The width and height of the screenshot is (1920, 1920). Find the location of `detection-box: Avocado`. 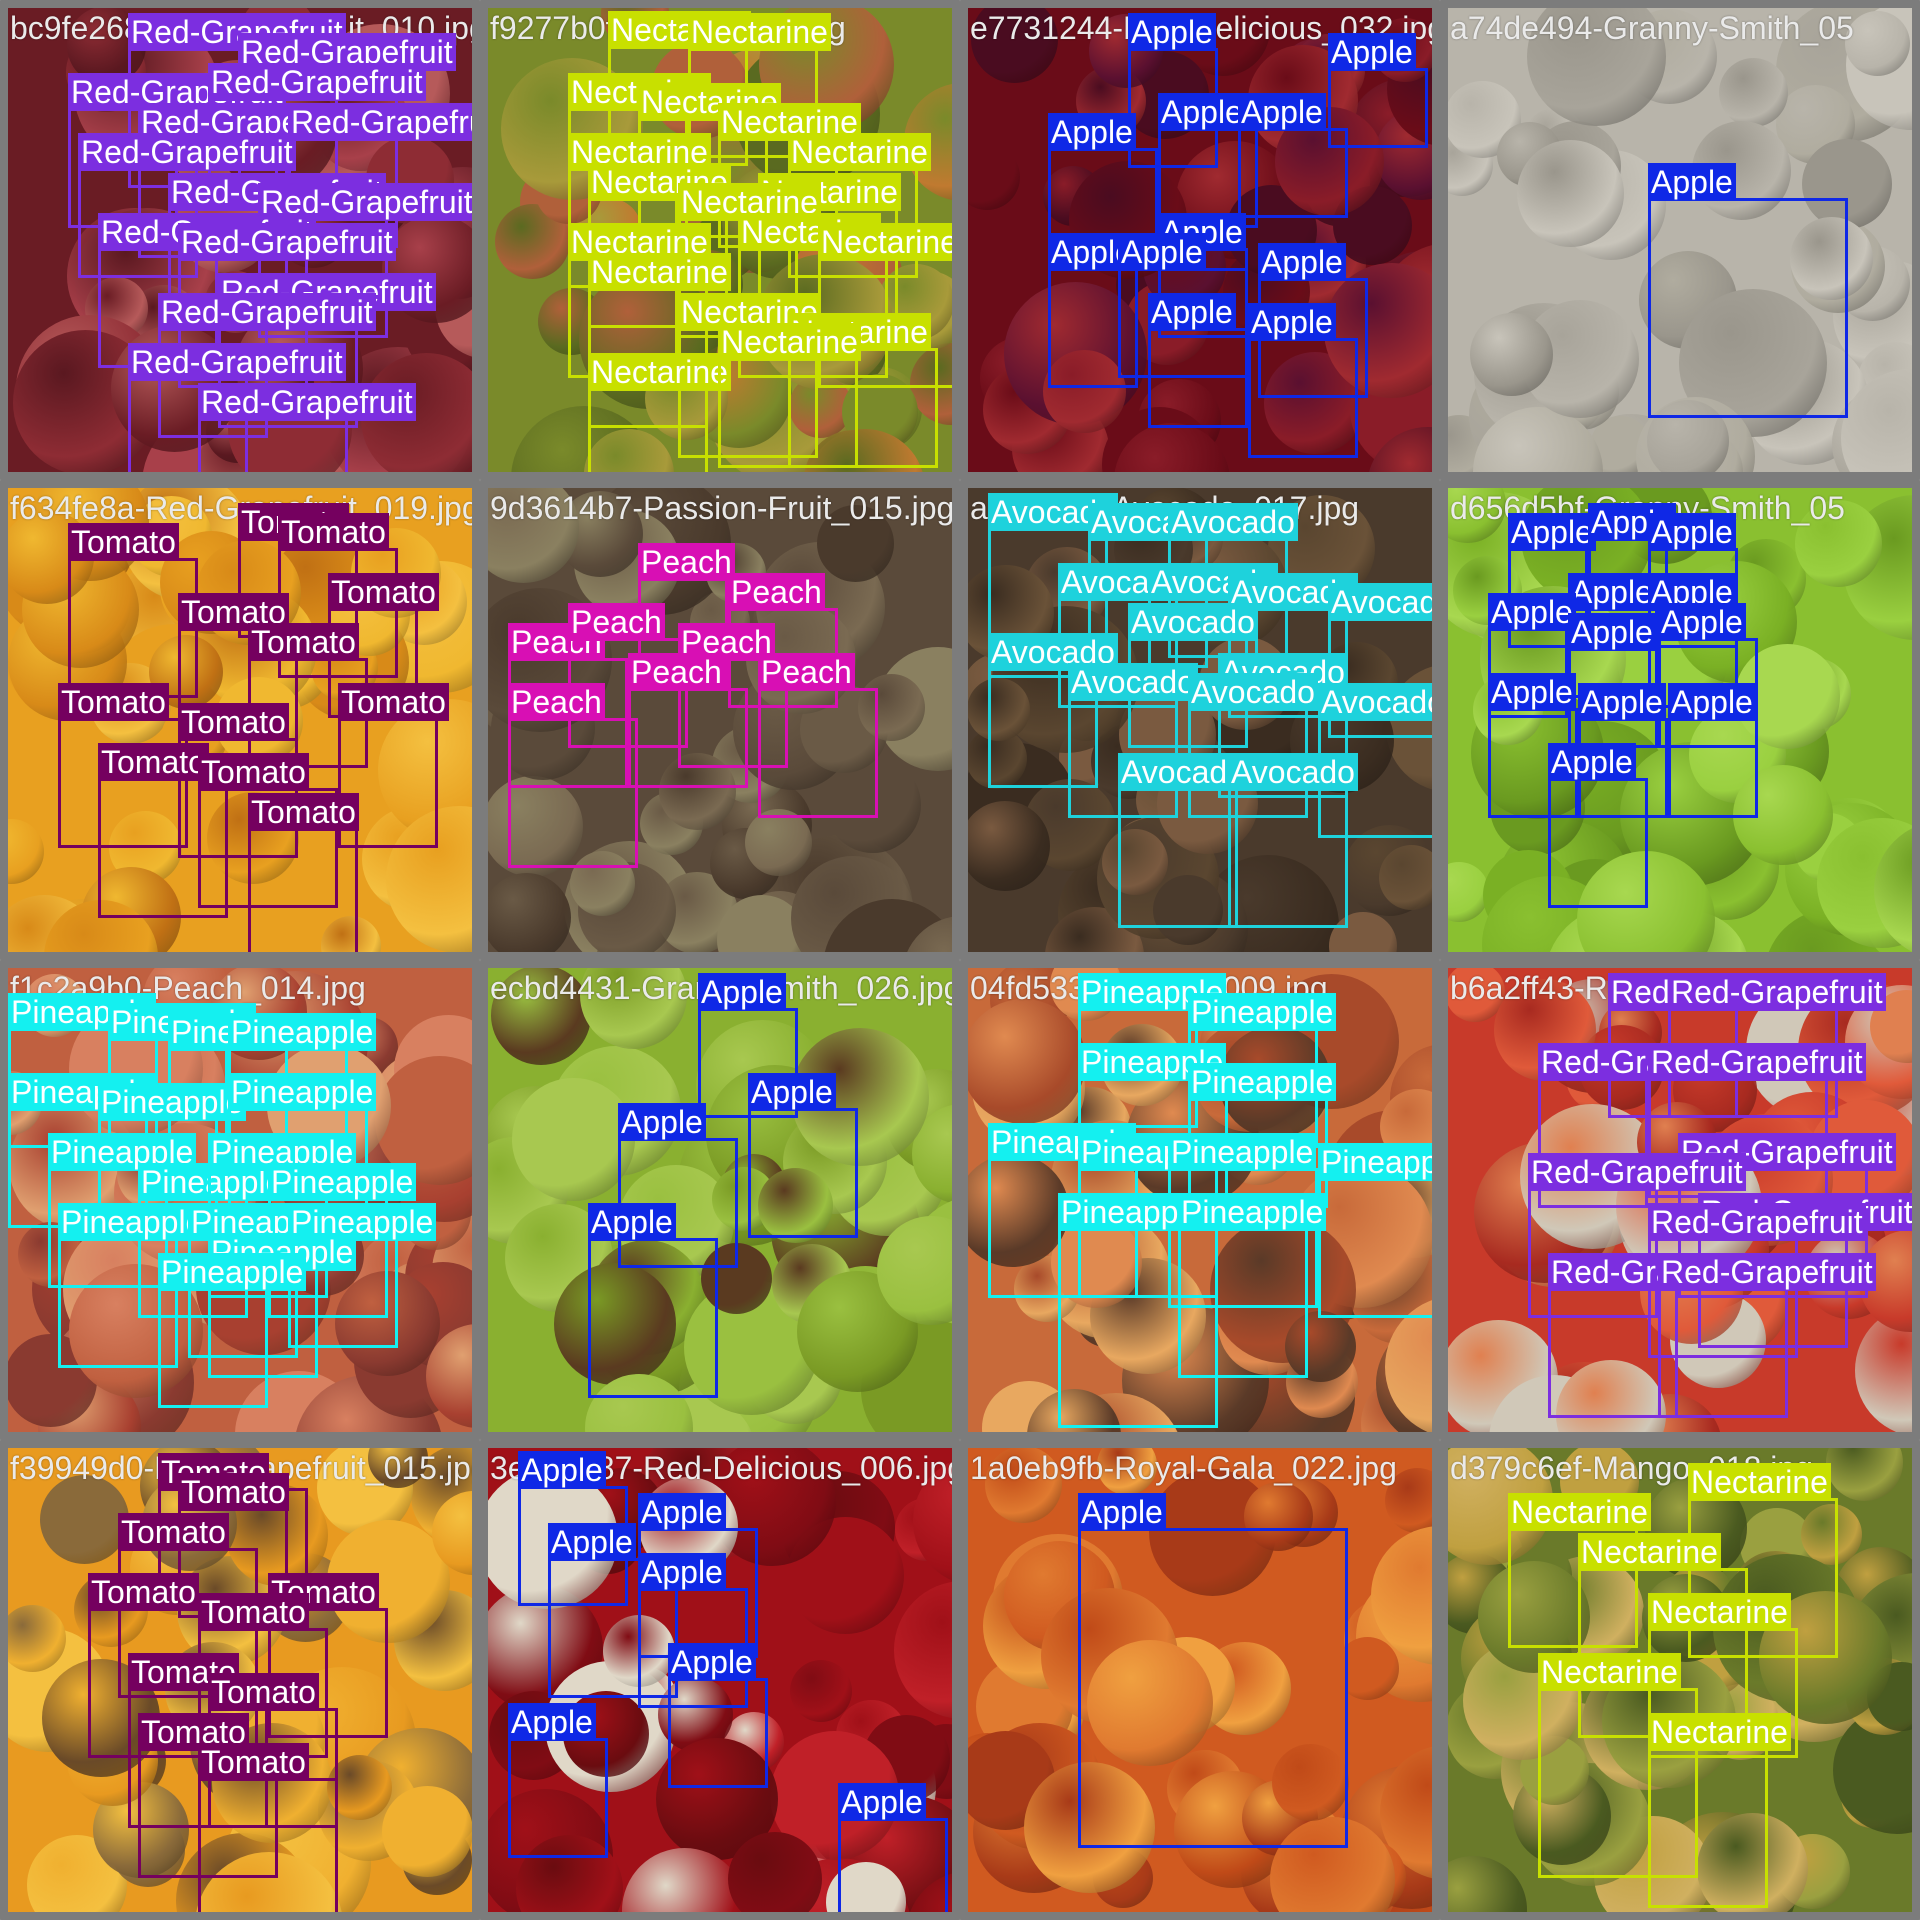

detection-box: Avocado is located at coordinates (1375, 760).